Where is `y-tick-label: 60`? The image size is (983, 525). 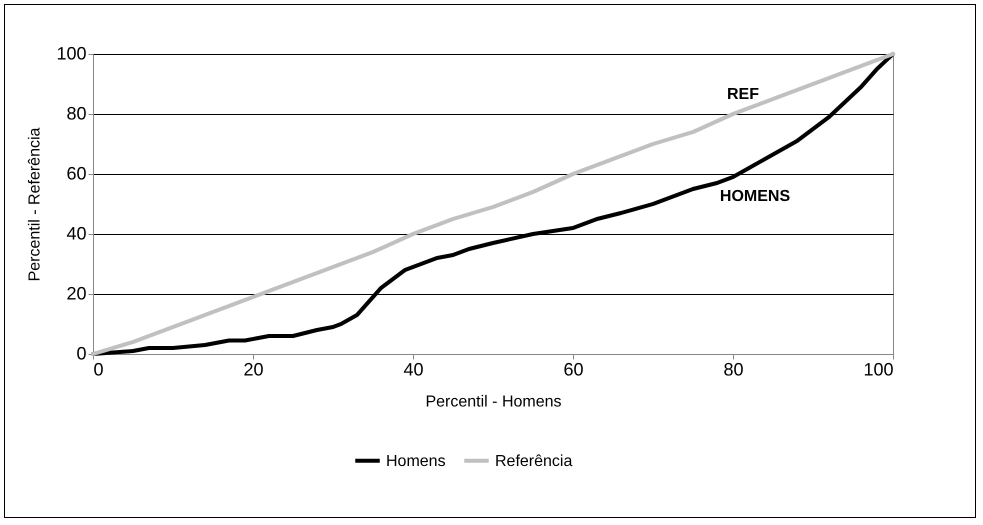
y-tick-label: 60 is located at coordinates (76, 174).